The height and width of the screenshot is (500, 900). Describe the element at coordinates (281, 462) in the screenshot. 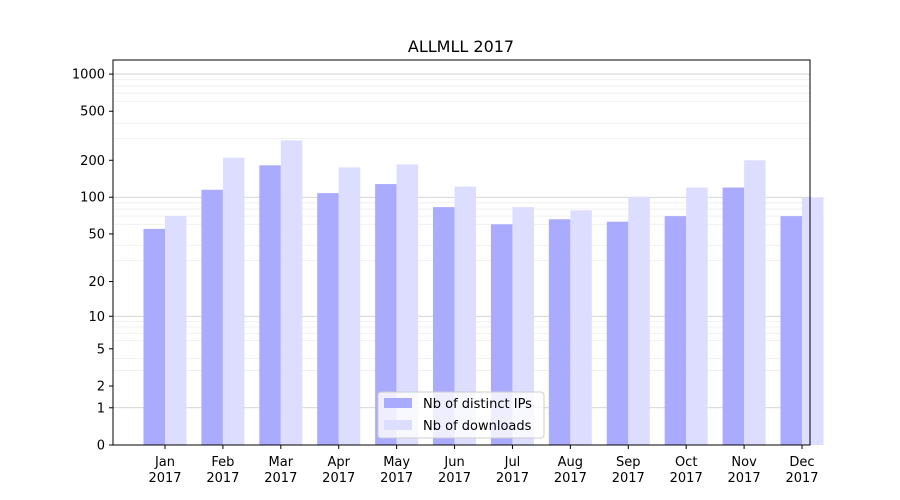

I see `x-tick-label-month: Mar` at that location.